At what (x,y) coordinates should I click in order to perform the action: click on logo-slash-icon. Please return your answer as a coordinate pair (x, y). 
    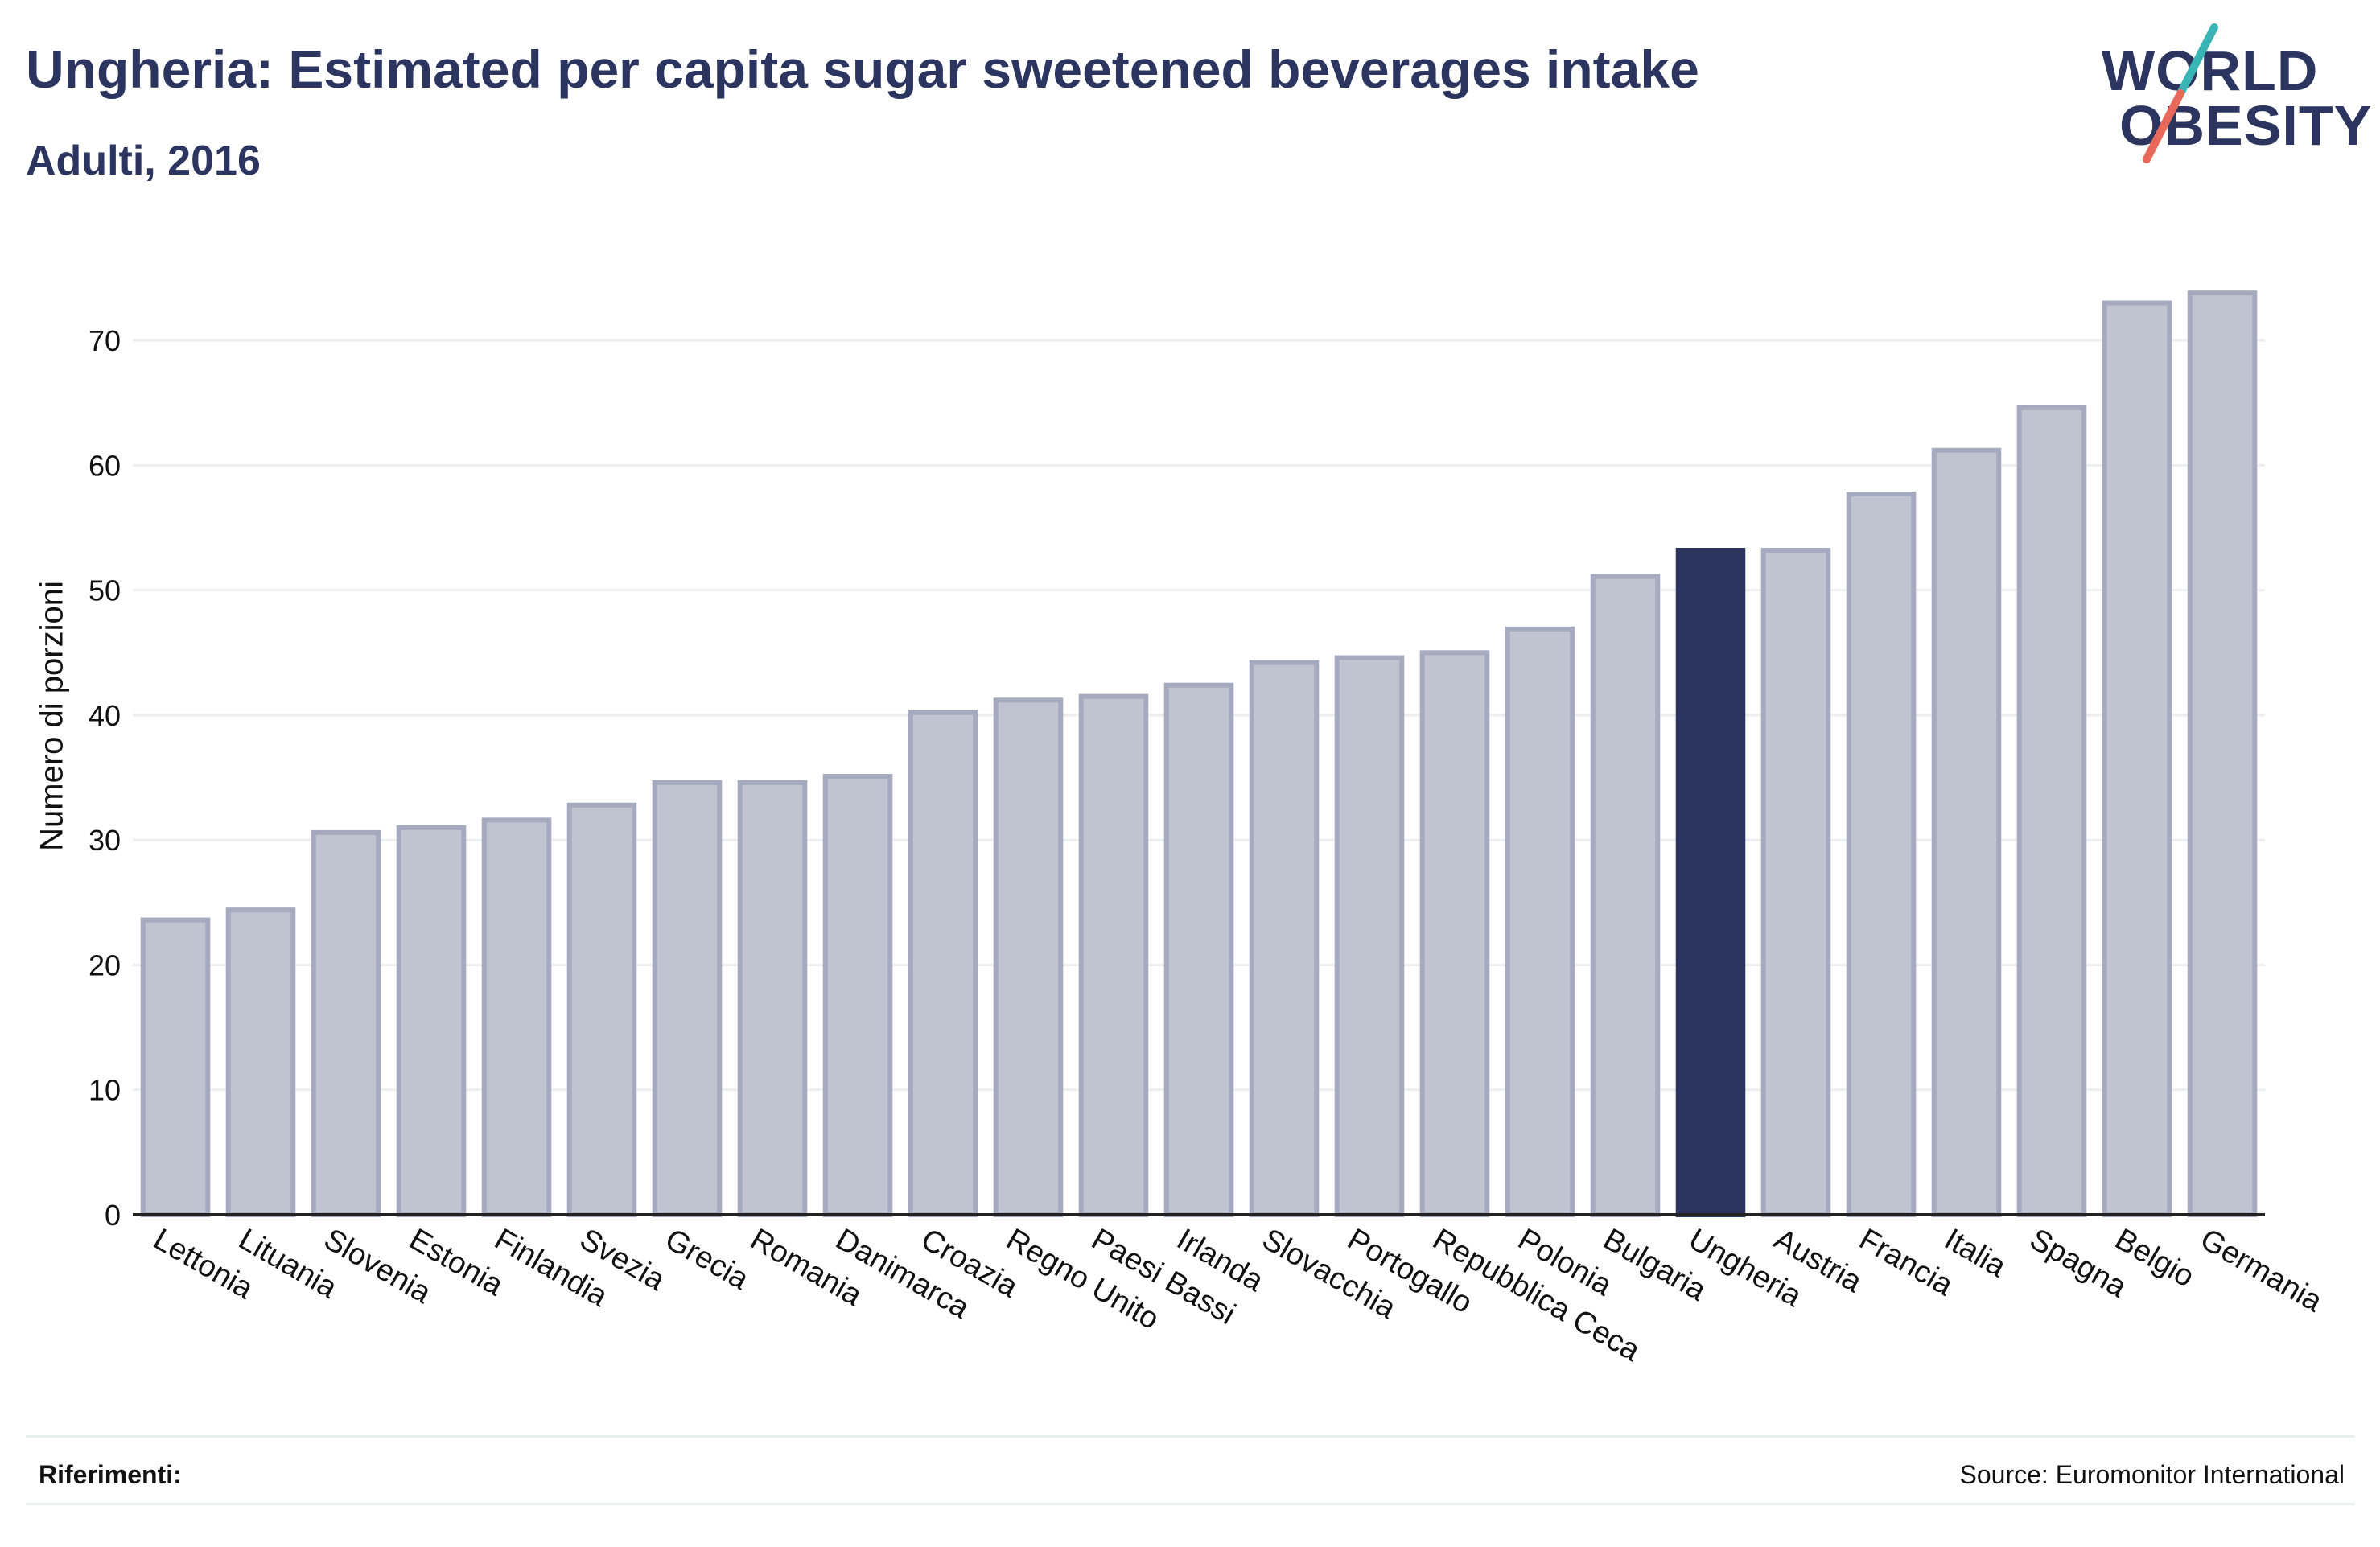
    Looking at the image, I should click on (2180, 93).